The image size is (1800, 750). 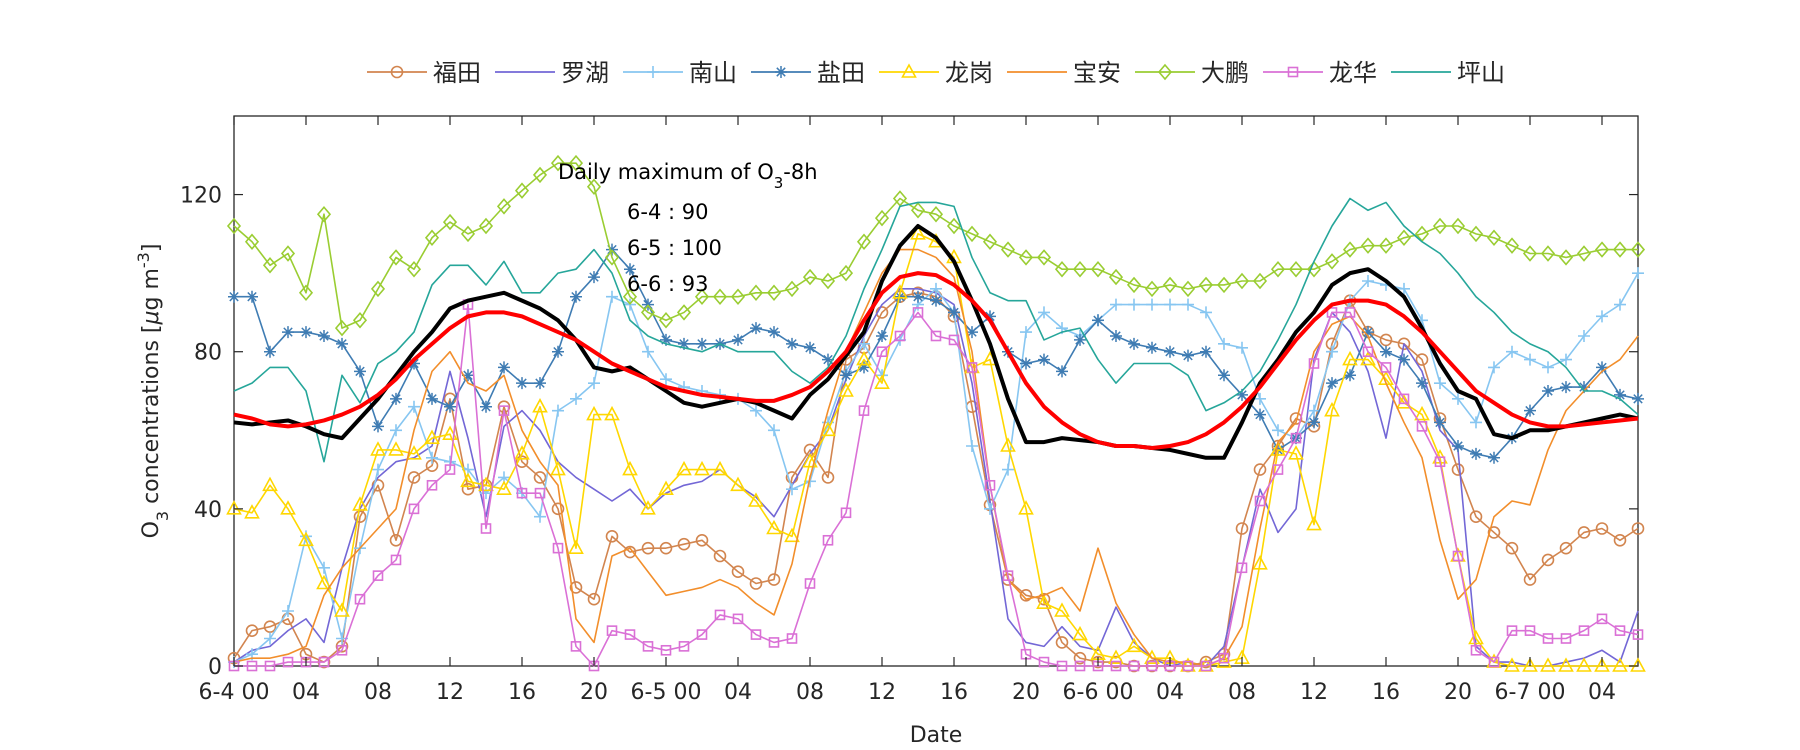 I want to click on legend-item-龙华: 龙华, so click(x=1320, y=73).